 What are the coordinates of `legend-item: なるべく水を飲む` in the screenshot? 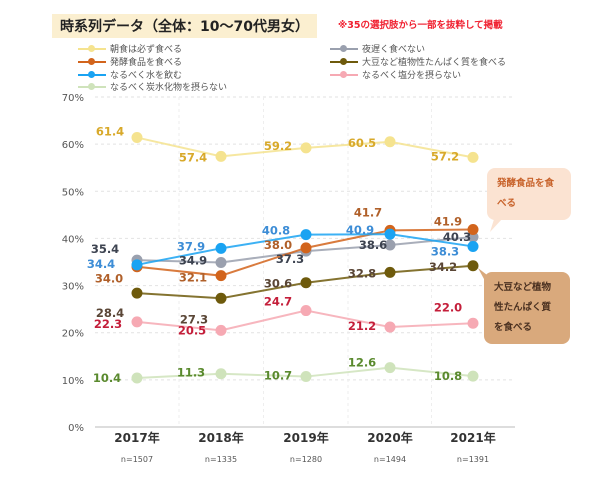 It's located at (130, 74).